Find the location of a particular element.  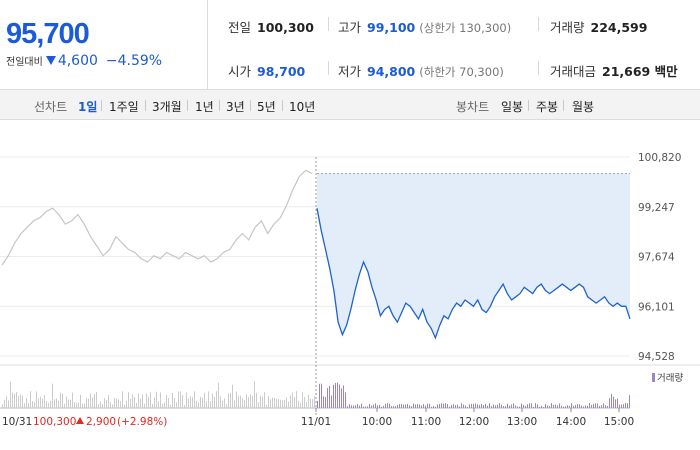

x-tick-label: 11:00 is located at coordinates (426, 422).